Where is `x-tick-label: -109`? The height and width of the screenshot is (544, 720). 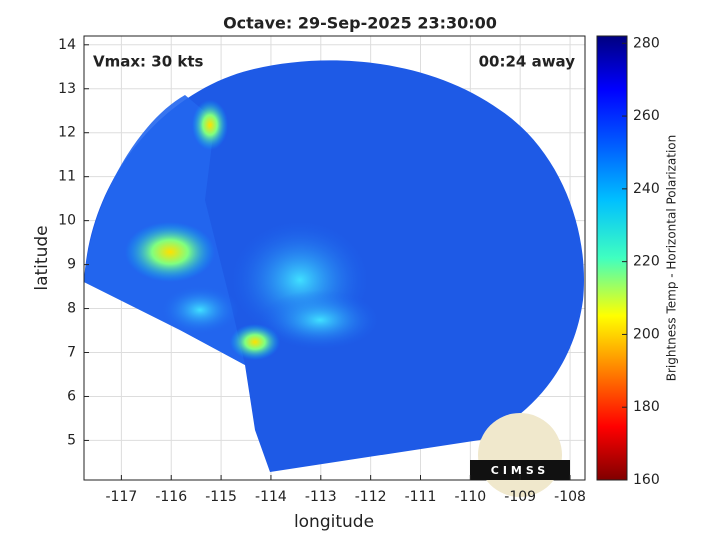 x-tick-label: -109 is located at coordinates (520, 497).